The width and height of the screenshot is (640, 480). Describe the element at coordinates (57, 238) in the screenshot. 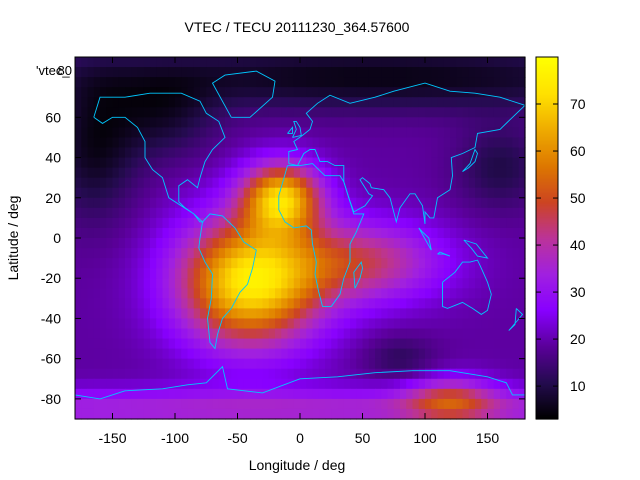

I see `y-tick-label: 0` at that location.